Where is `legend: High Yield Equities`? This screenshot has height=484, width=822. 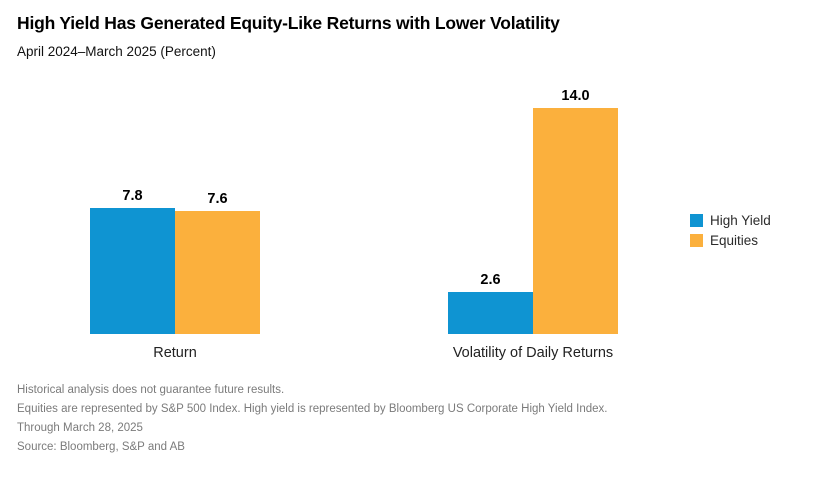
legend: High Yield Equities is located at coordinates (730, 233).